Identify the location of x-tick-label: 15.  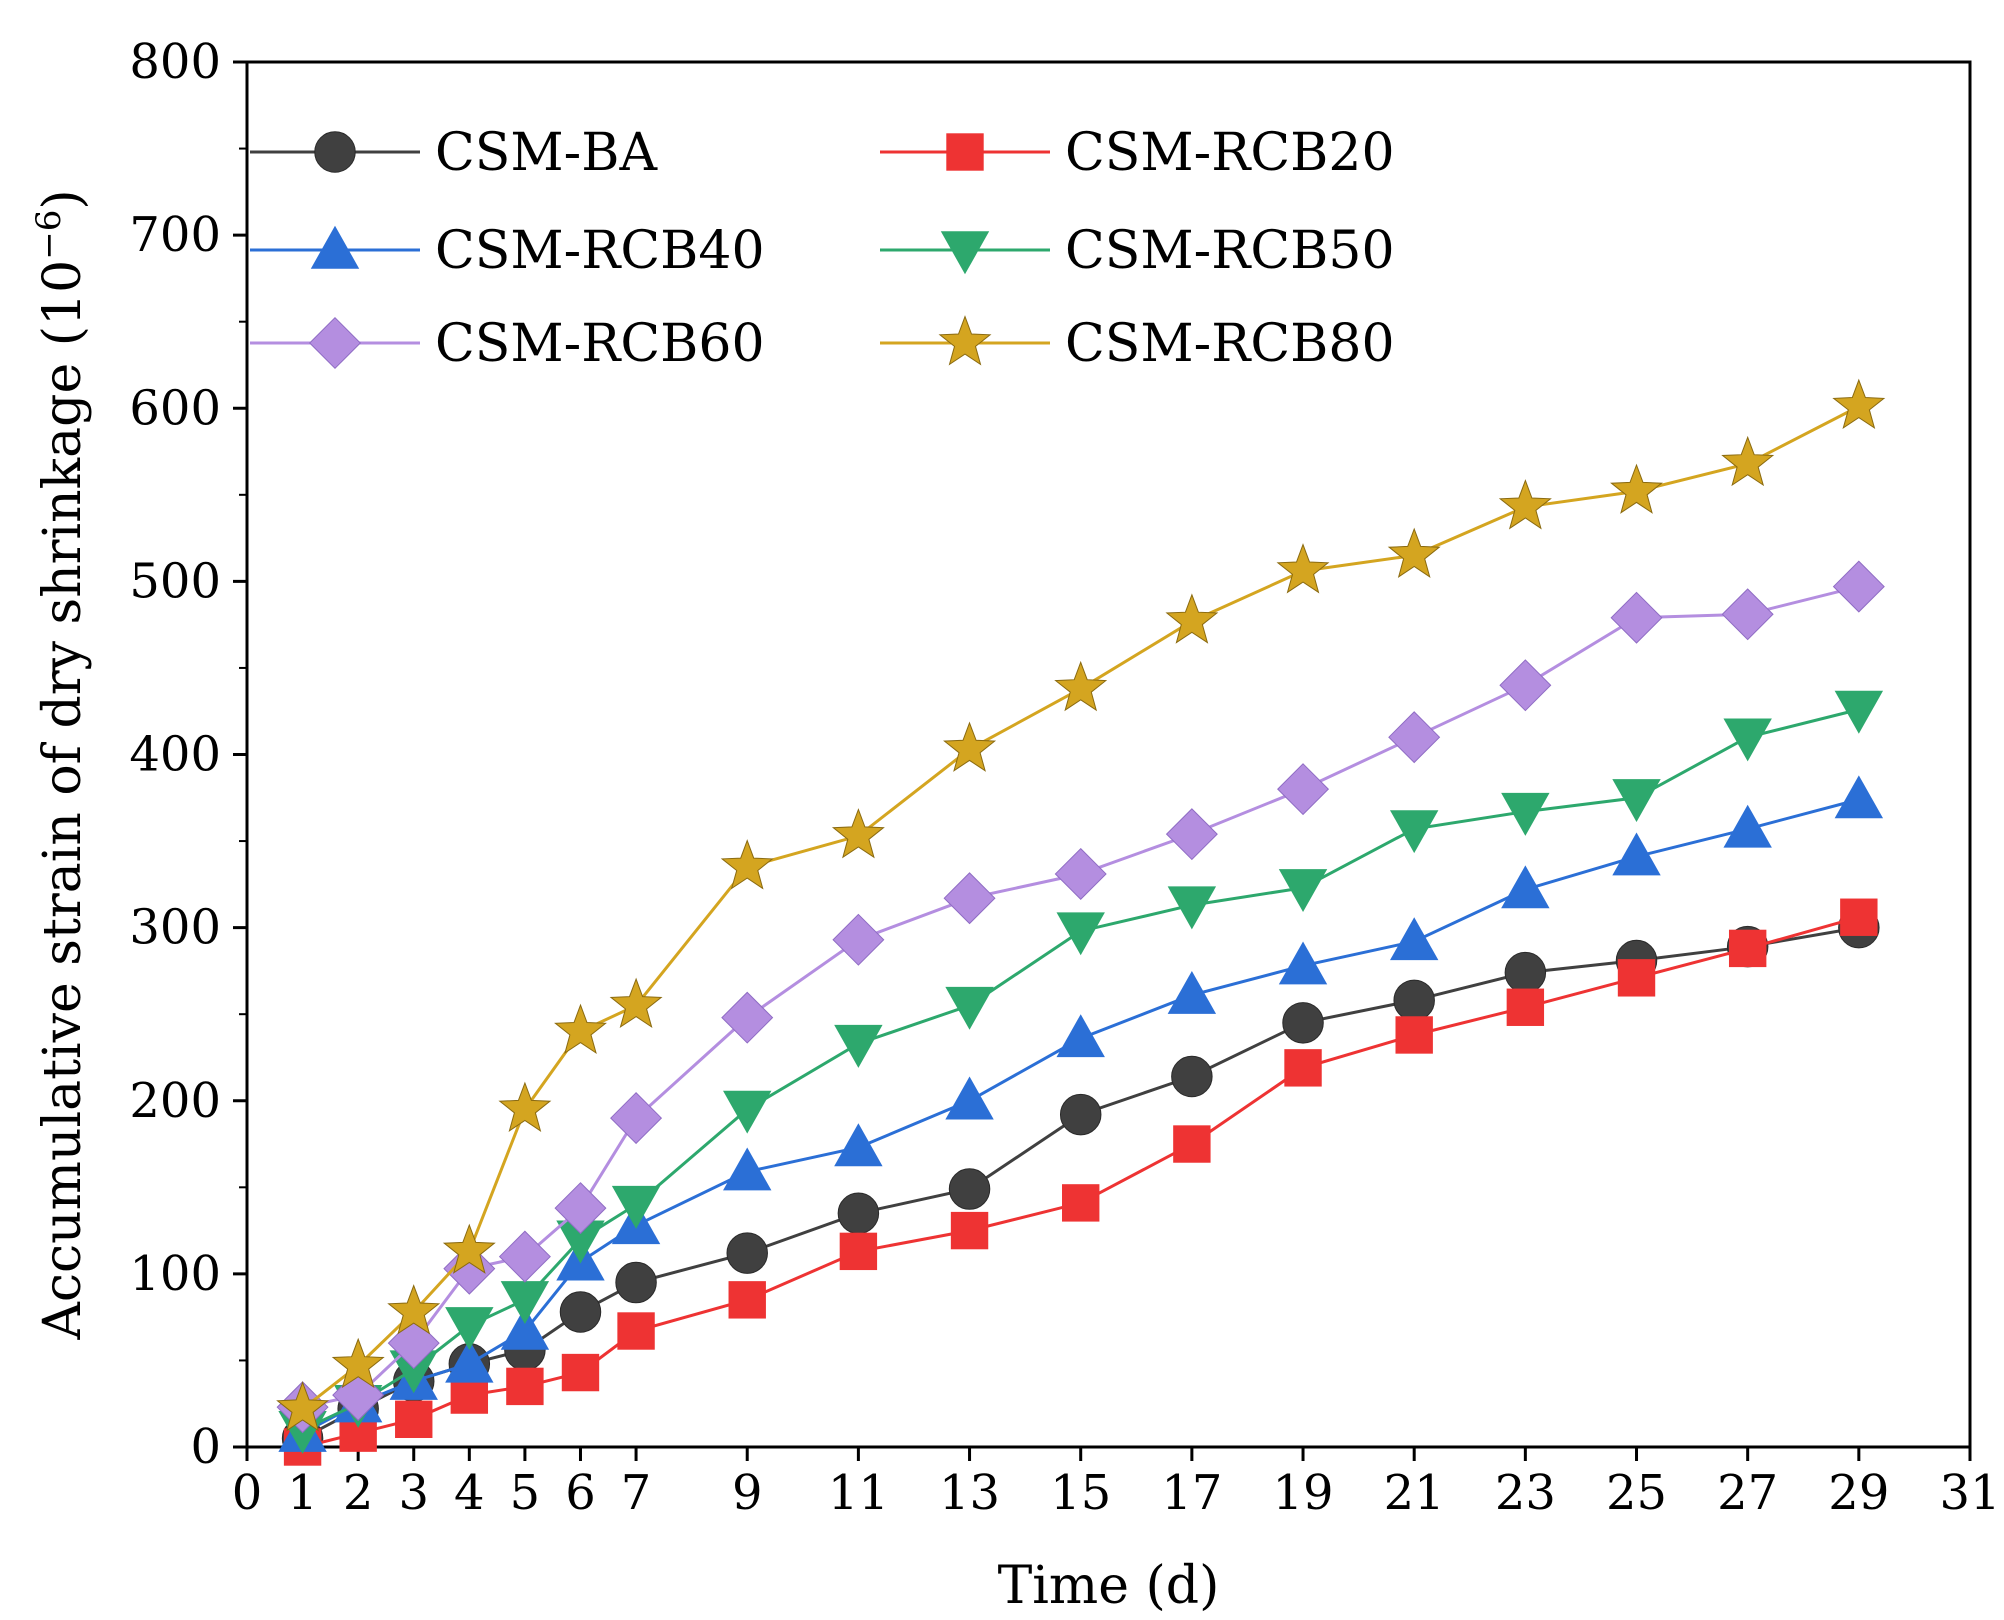
(1080, 1493).